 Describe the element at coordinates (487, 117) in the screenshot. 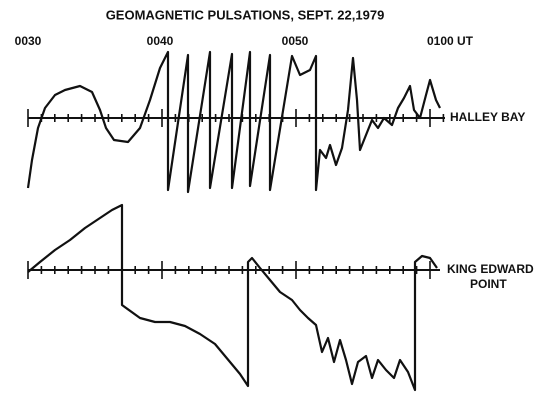

I see `station-label: HALLEY BAY` at that location.